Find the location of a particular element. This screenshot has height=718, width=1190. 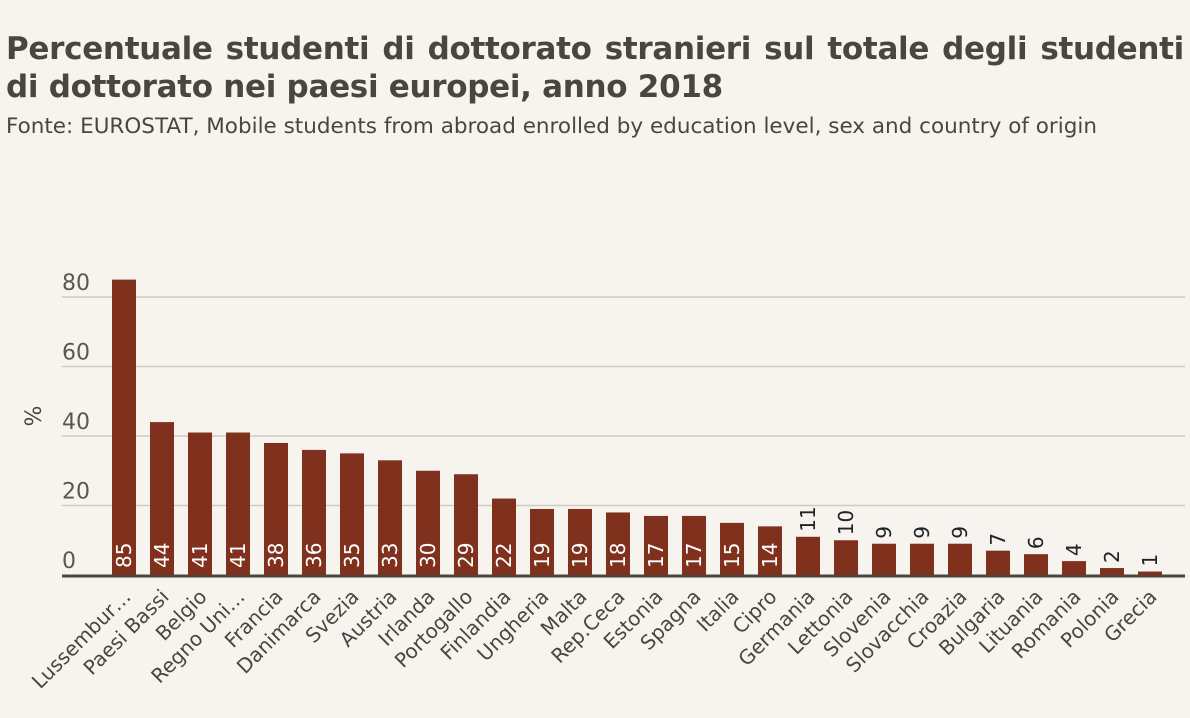

data-label: 38 is located at coordinates (276, 555).